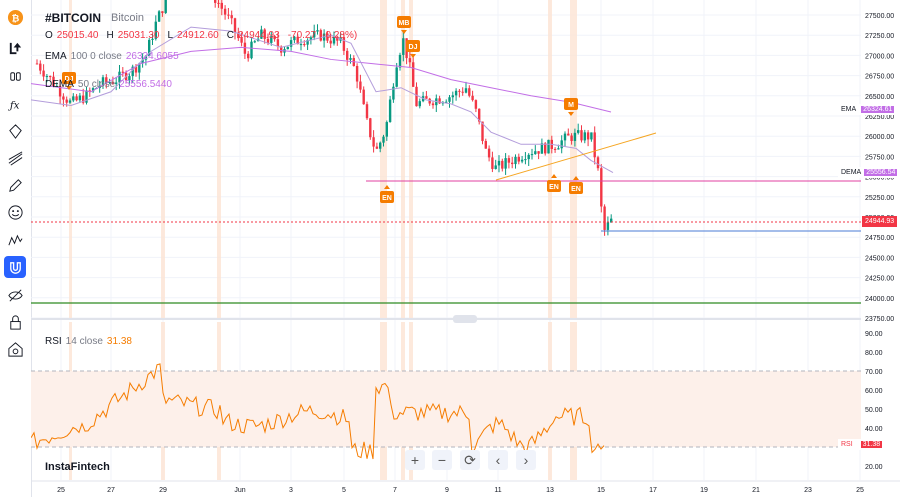 This screenshot has height=497, width=900. I want to click on price-axis-tick: 24500.00, so click(879, 258).